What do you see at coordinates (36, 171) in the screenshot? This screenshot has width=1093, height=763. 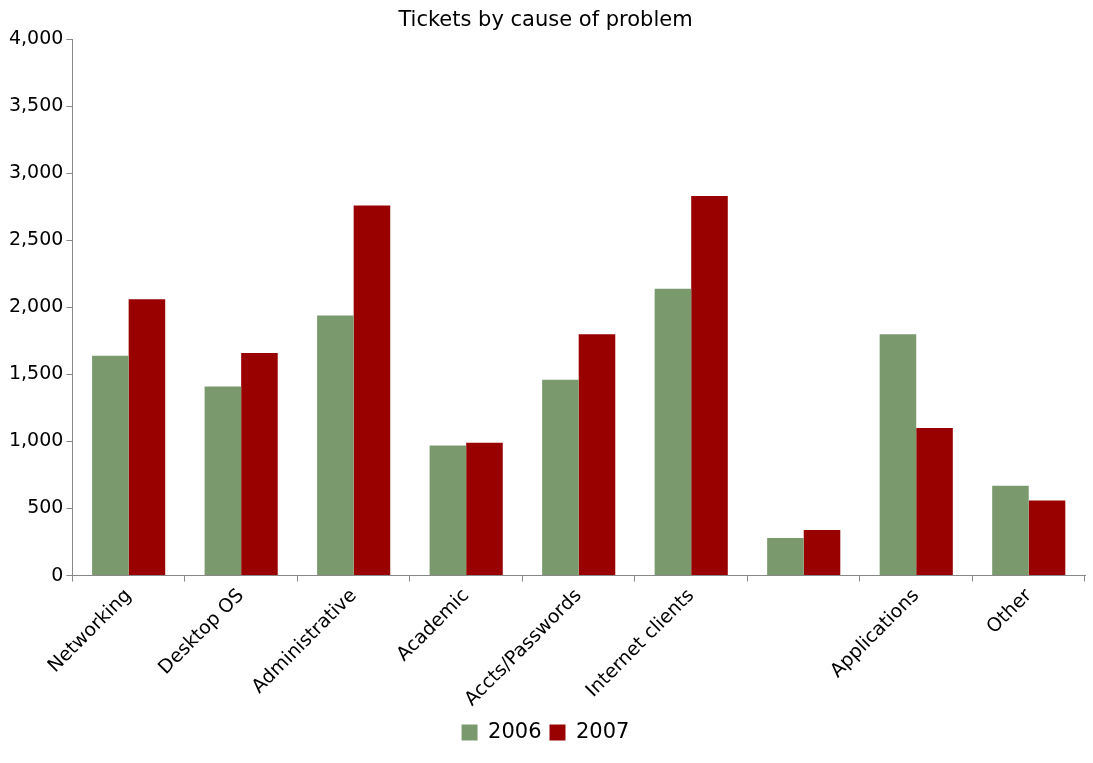 I see `y-tick-label: 3,000` at bounding box center [36, 171].